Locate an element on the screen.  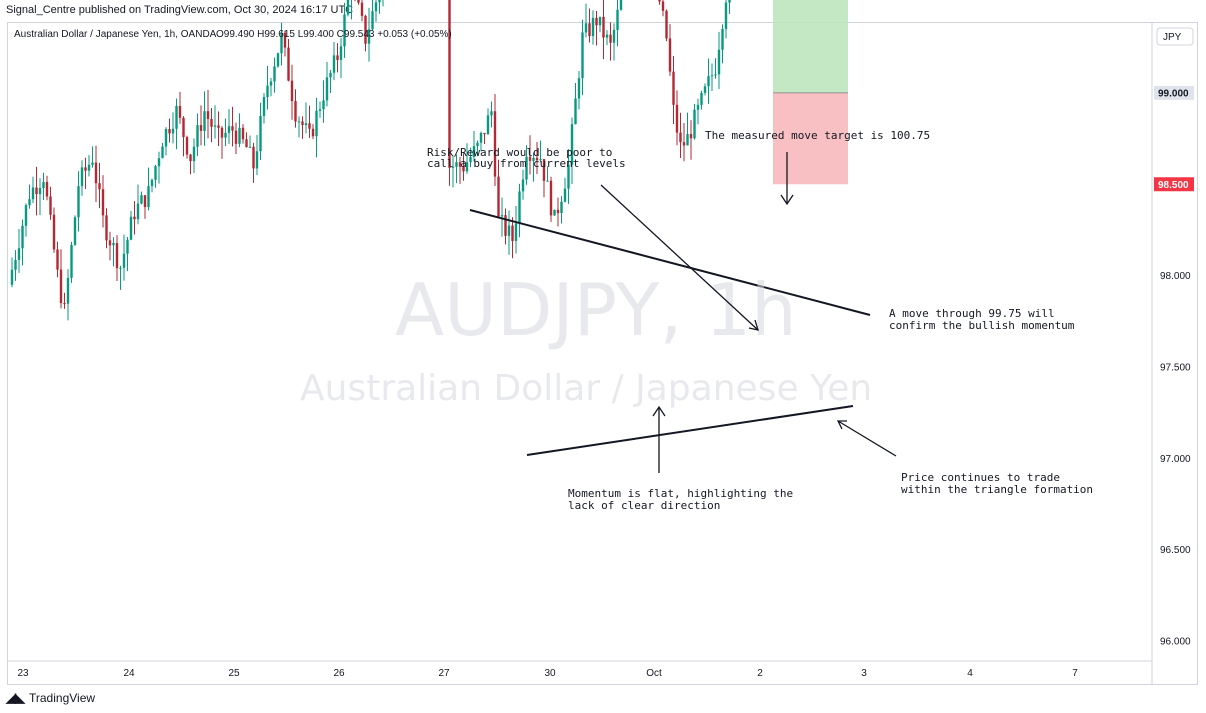
chart-lines is located at coordinates (670, 332).